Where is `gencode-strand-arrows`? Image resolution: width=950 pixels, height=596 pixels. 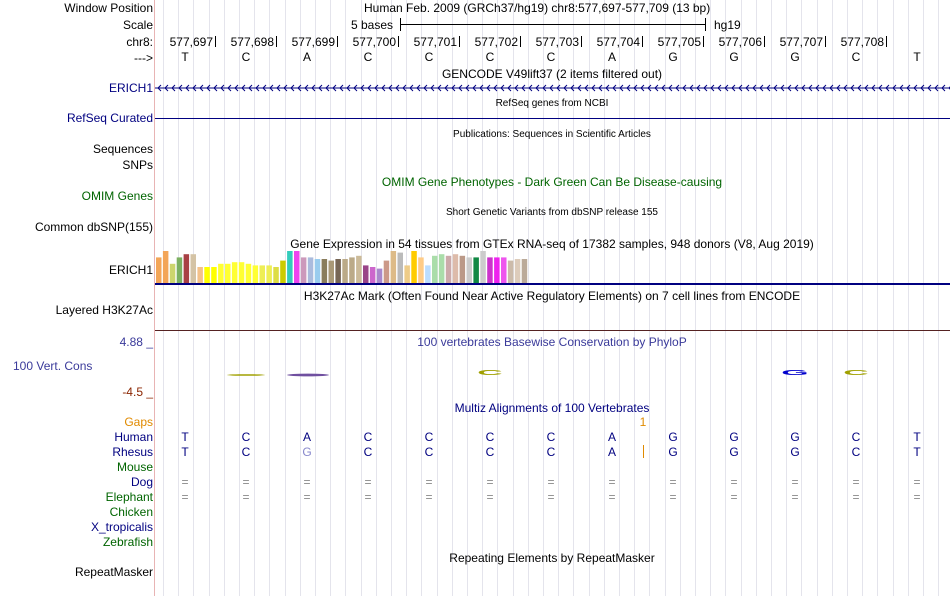 gencode-strand-arrows is located at coordinates (553, 88).